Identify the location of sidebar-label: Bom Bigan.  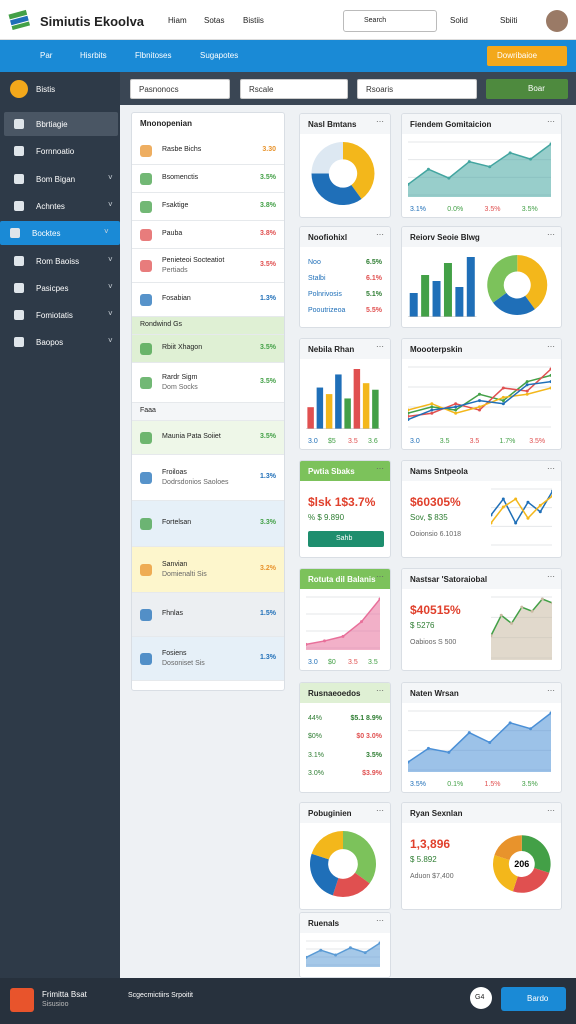
(56, 179).